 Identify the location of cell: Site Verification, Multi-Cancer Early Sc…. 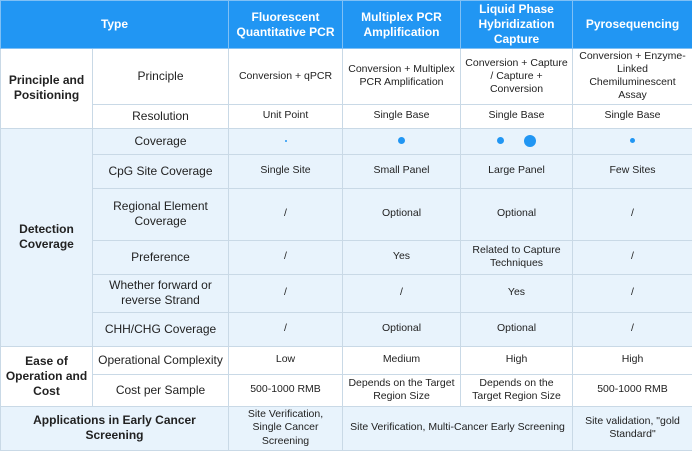
(458, 428).